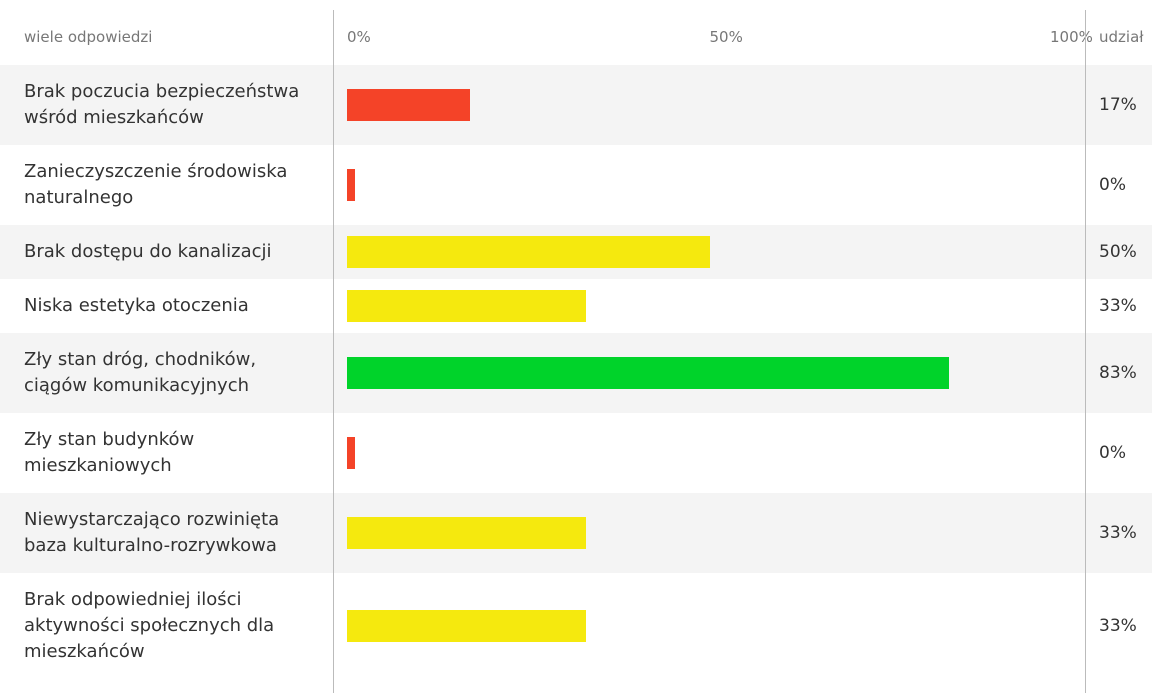  I want to click on category-label: Niska estetyka otoczenia, so click(136, 305).